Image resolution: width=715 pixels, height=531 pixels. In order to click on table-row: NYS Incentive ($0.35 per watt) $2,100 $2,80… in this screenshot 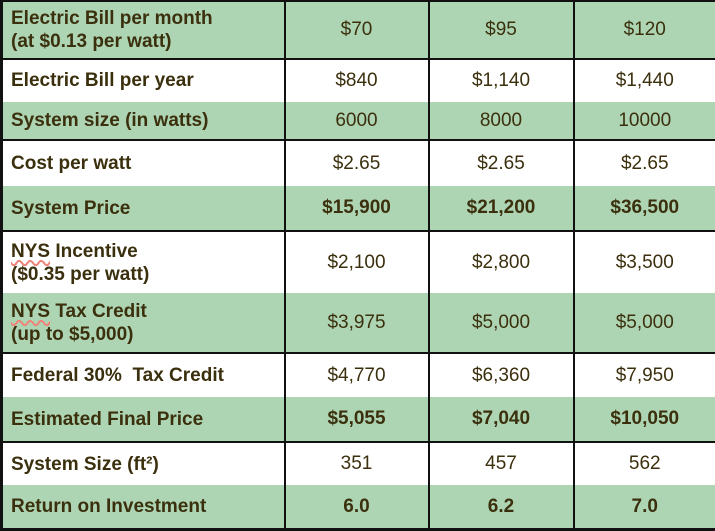, I will do `click(358, 262)`.